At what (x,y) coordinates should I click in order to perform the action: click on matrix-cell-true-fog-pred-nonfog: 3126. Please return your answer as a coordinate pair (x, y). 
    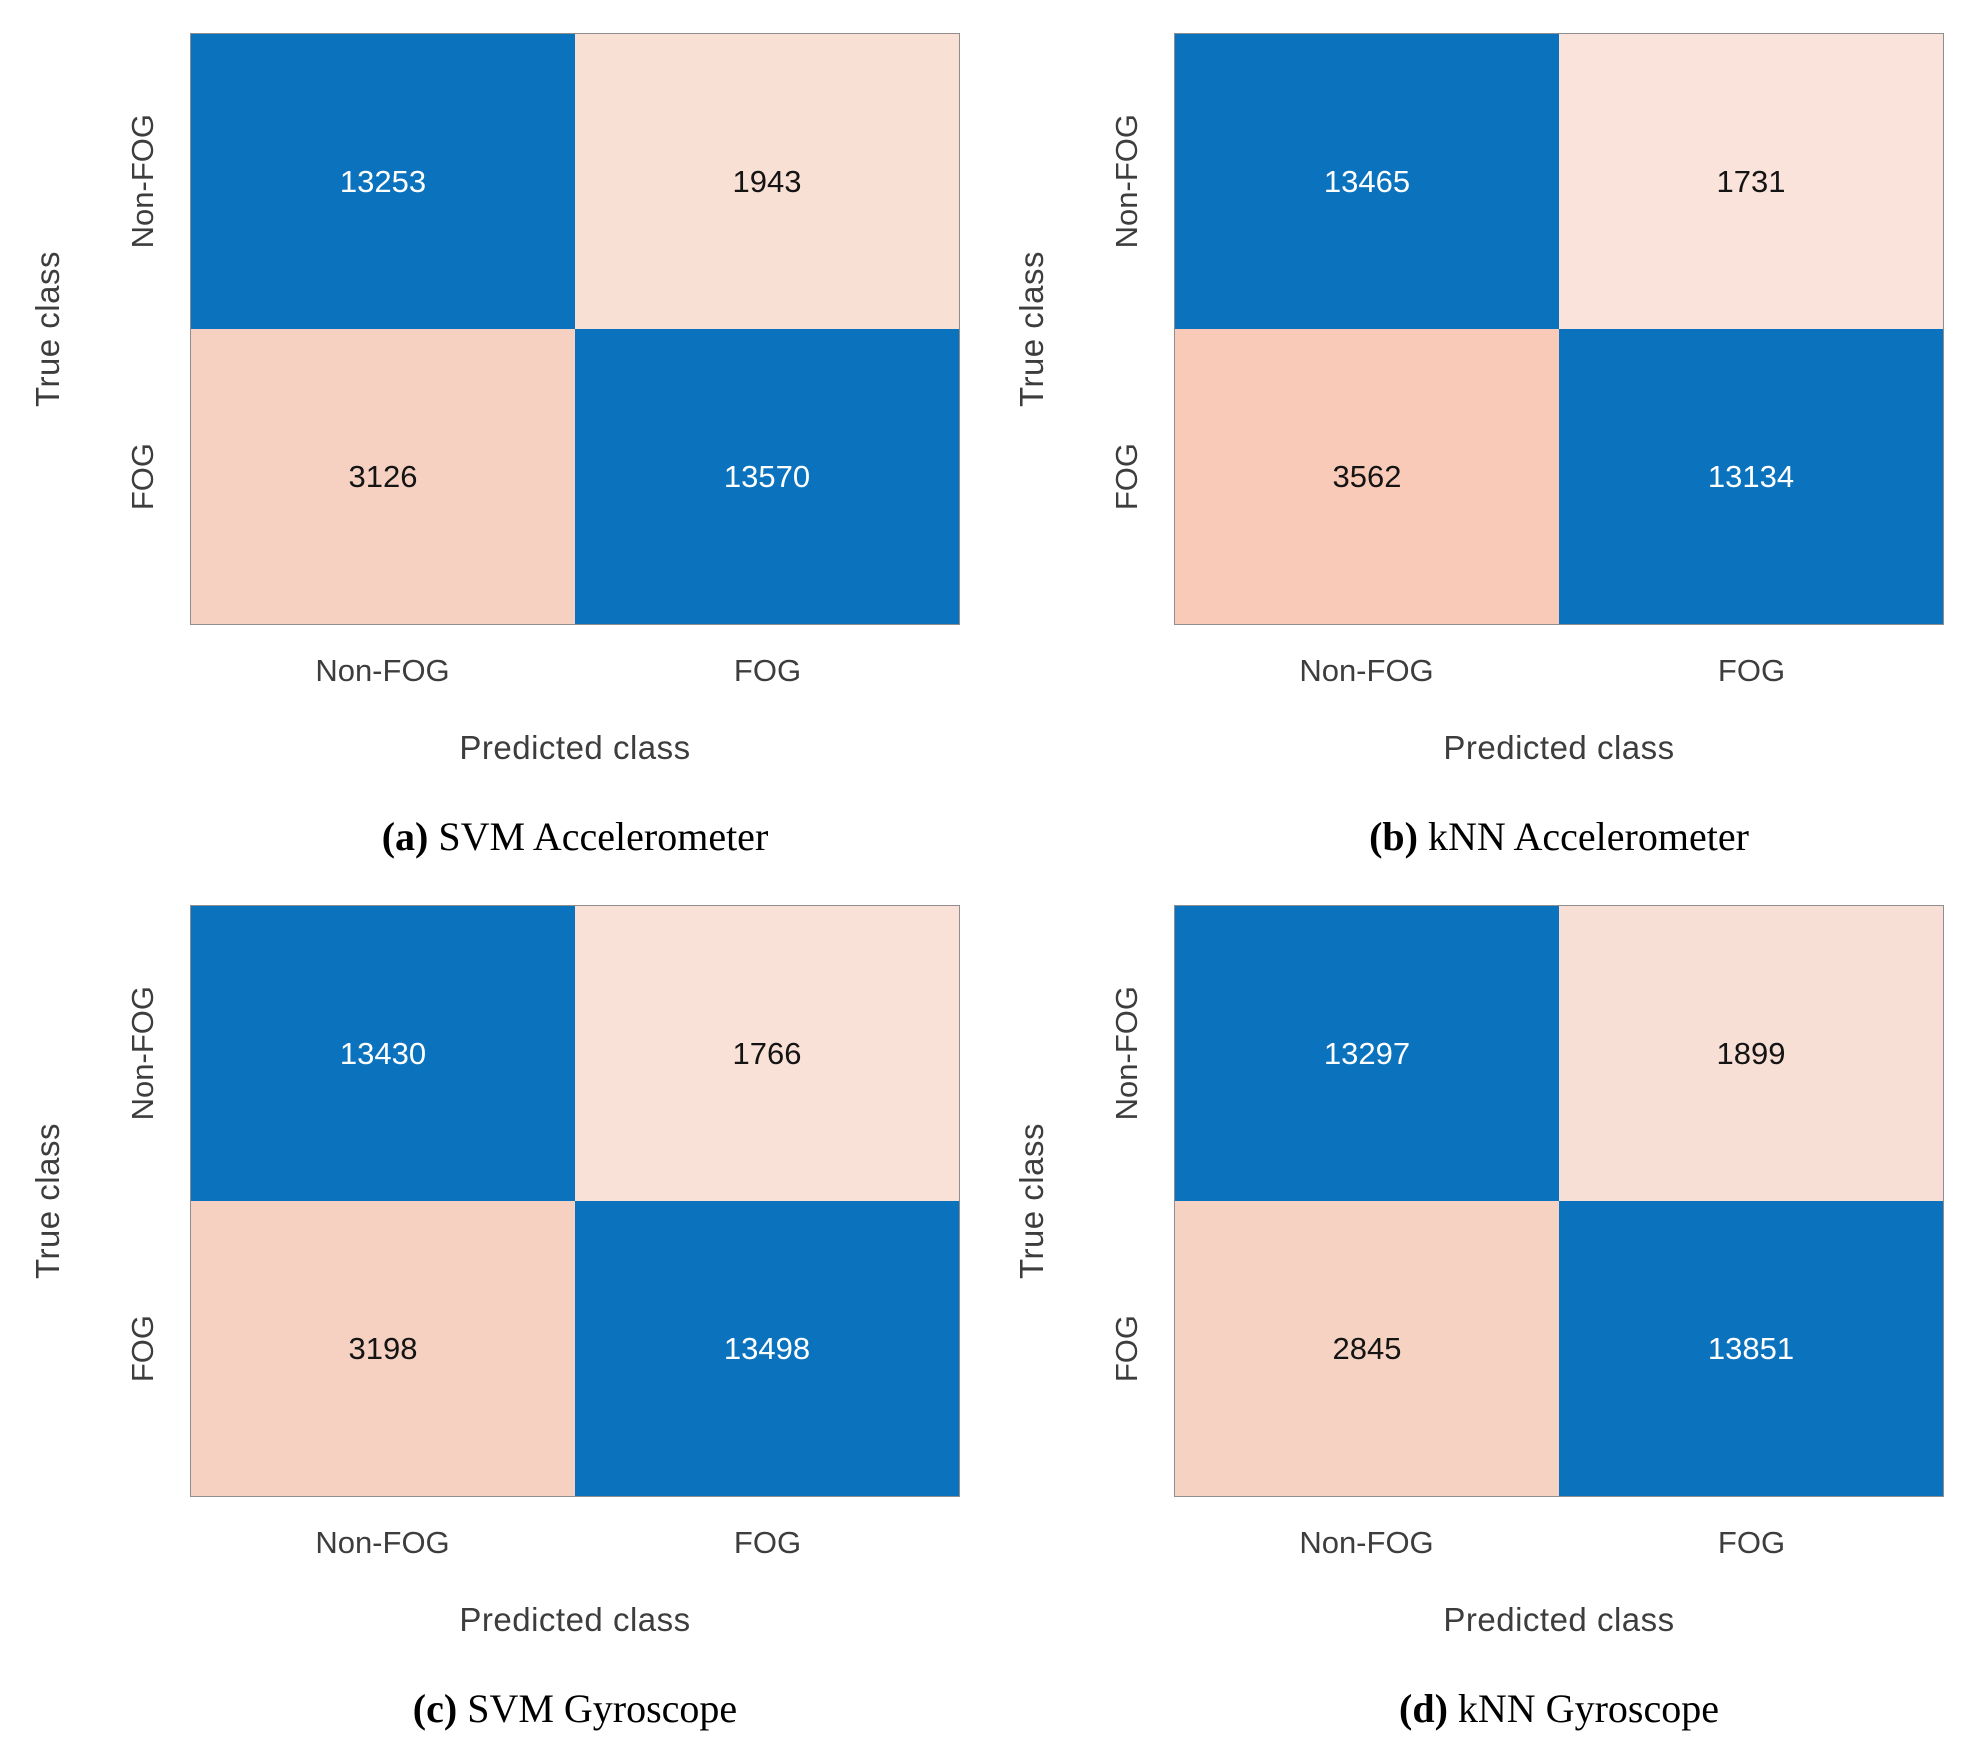
    Looking at the image, I should click on (383, 476).